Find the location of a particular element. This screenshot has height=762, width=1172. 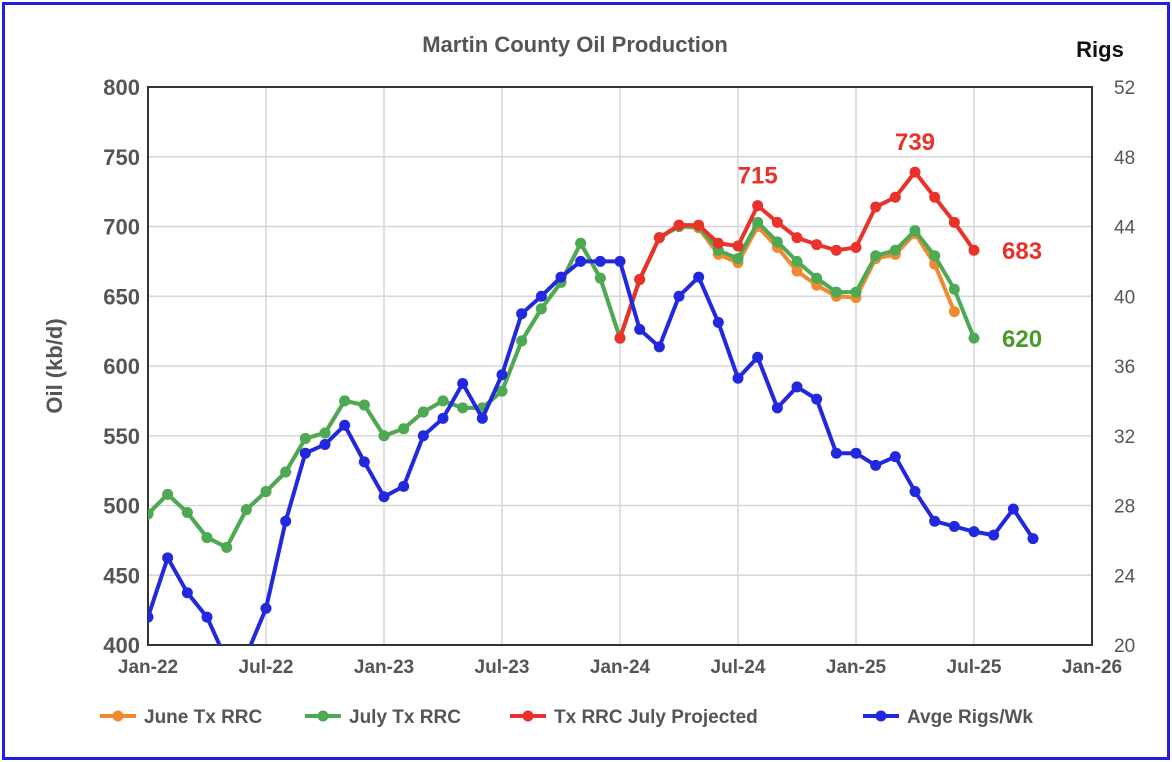

x-tick-label: Jan-23 is located at coordinates (384, 667).